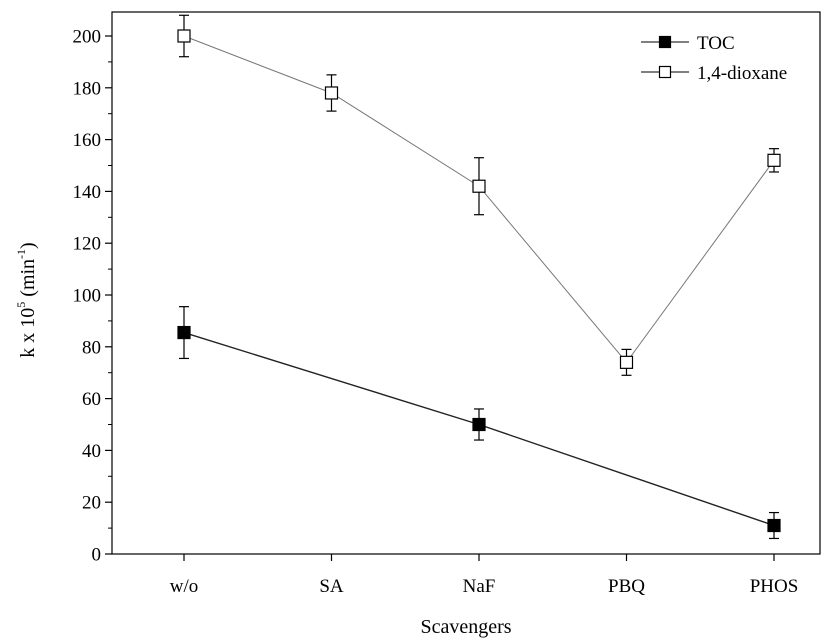 The height and width of the screenshot is (641, 830). I want to click on x-ticks: w/o SA NaF PBQ PHOS, so click(484, 575).